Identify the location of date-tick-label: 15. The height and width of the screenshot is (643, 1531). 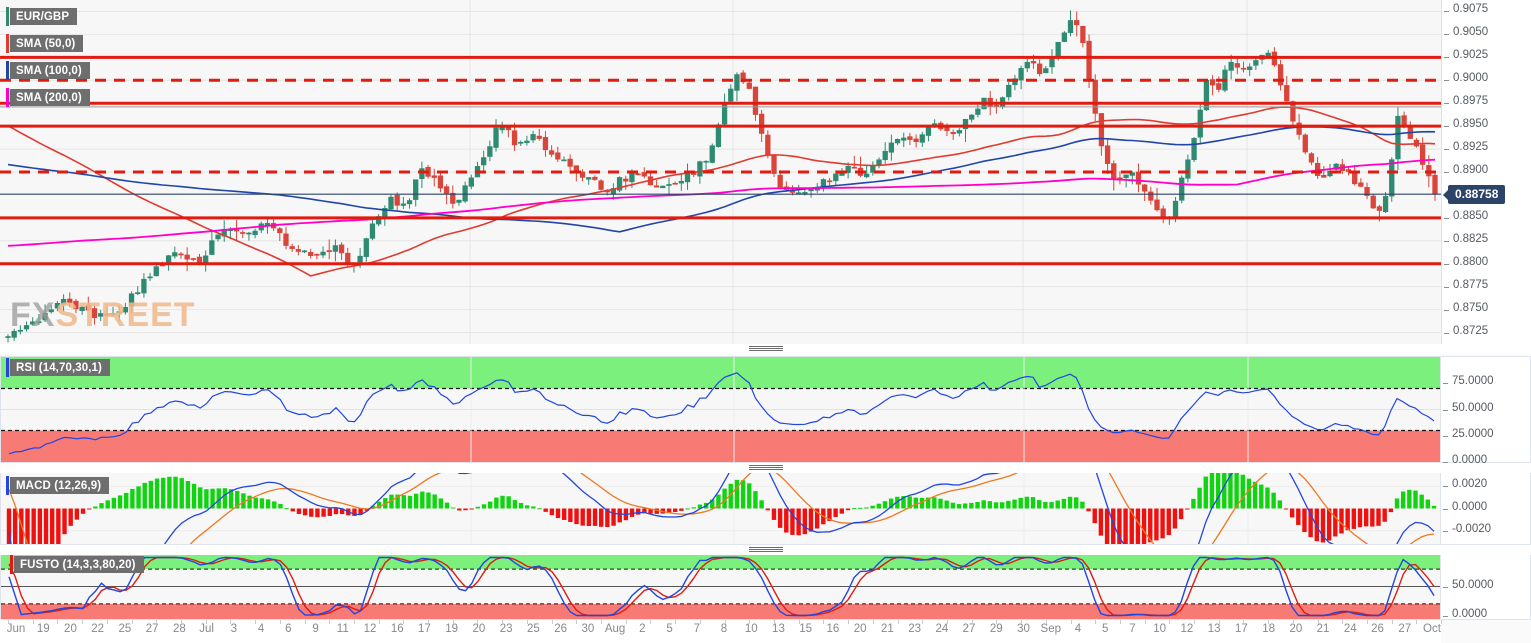
(806, 629).